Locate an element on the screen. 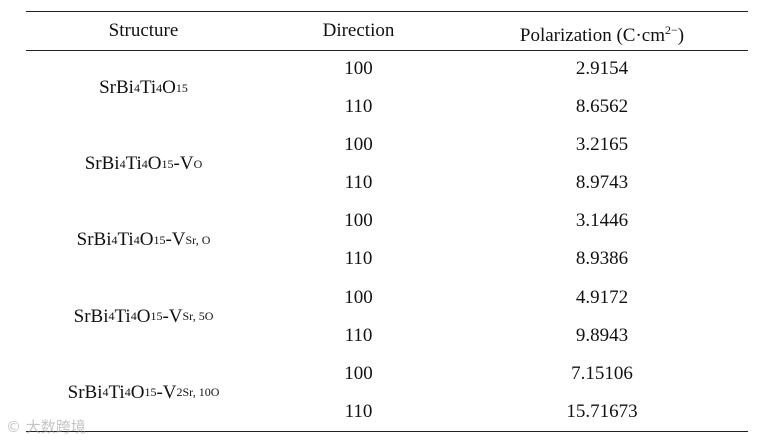 The image size is (772, 442). table-row: 100 3.2165 is located at coordinates (504, 145).